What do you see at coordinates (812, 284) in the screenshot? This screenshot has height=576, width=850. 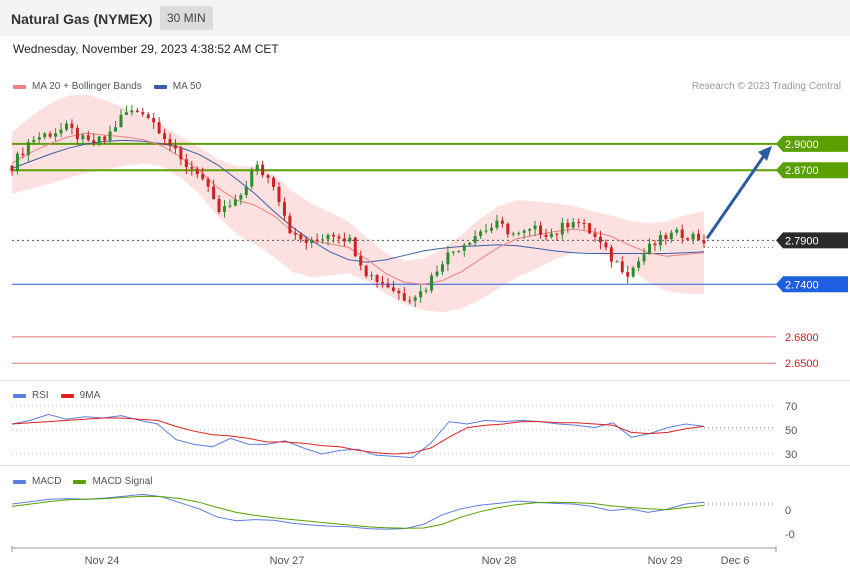 I see `level-tag-2.7400` at bounding box center [812, 284].